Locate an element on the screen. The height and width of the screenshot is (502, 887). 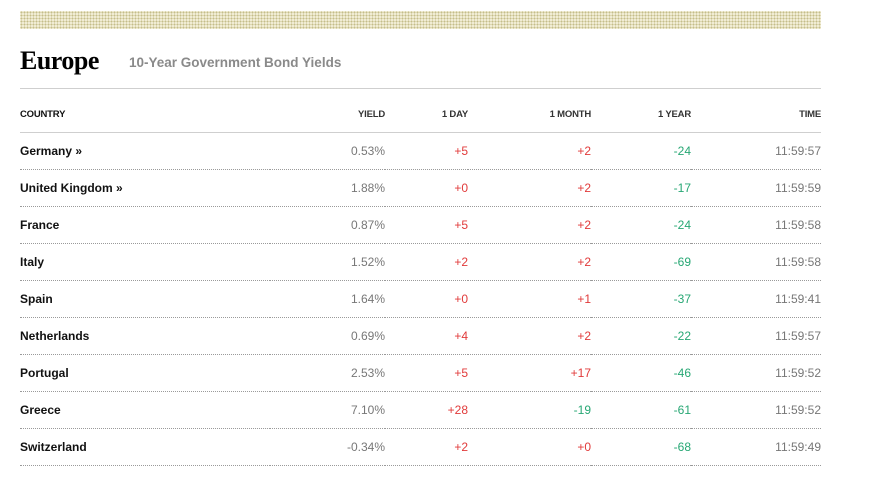
country-cell: France is located at coordinates (145, 225).